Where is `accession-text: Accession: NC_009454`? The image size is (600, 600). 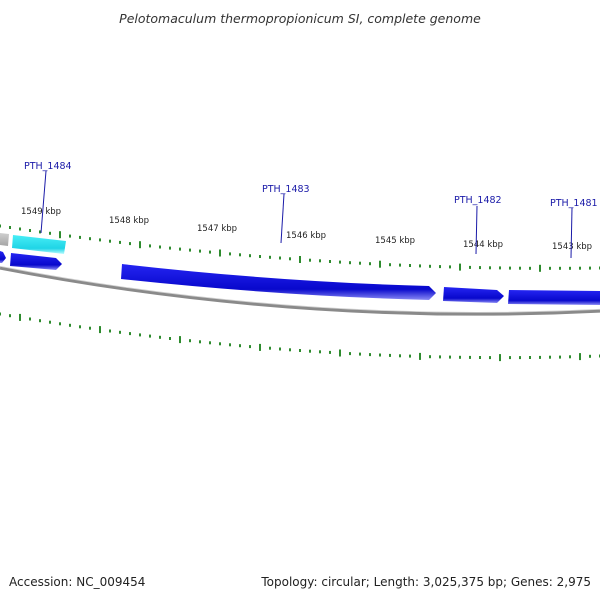 accession-text: Accession: NC_009454 is located at coordinates (77, 582).